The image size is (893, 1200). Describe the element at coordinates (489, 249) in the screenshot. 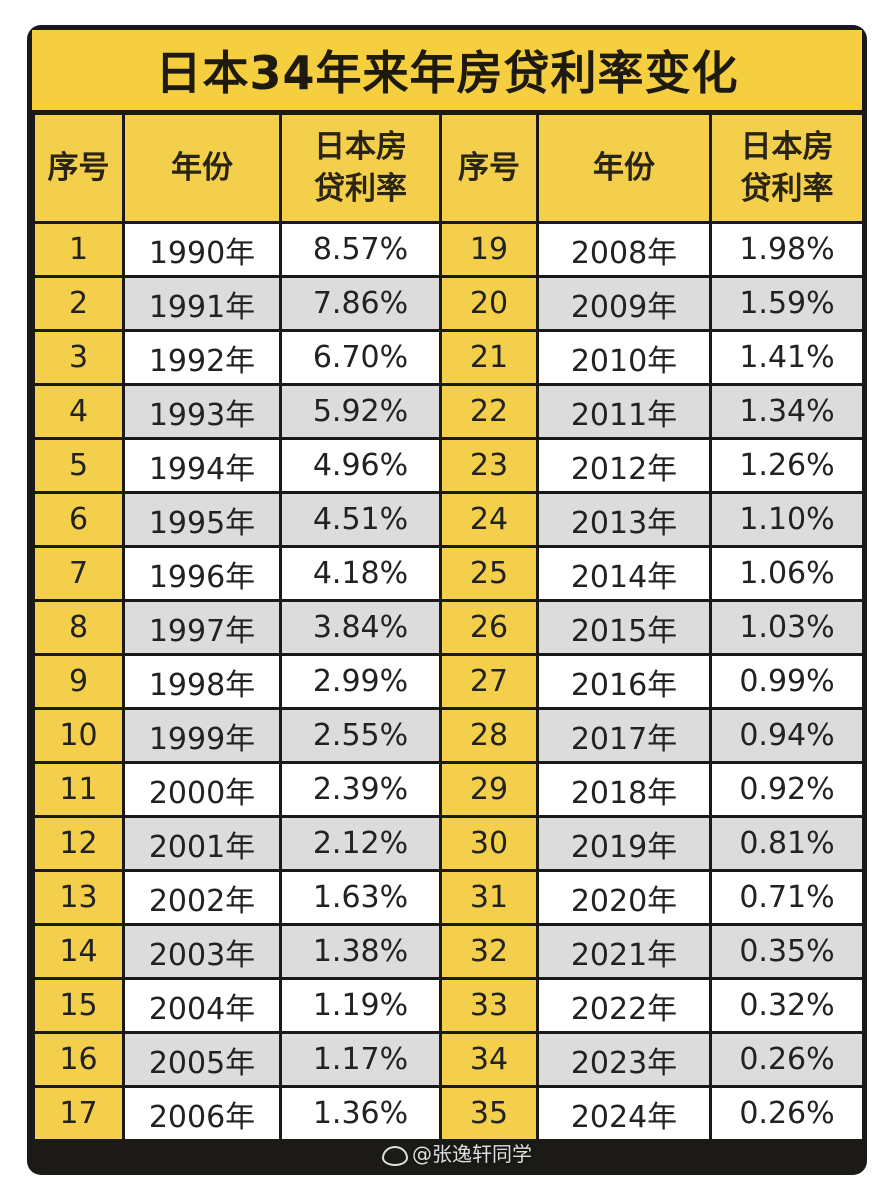

I see `right-seq-cell: 19` at that location.